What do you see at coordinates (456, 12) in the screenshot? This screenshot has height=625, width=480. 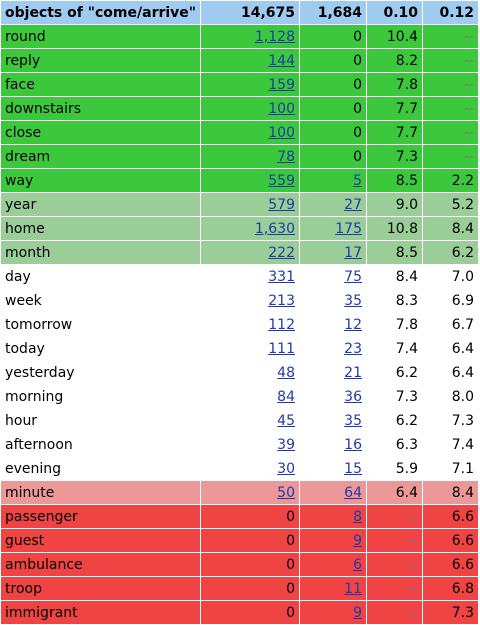 I see `header-score-b: 0.12` at bounding box center [456, 12].